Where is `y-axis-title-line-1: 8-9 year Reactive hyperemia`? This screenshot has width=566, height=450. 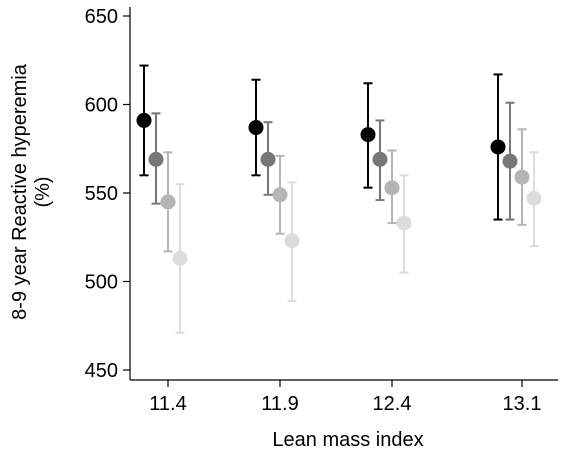 y-axis-title-line-1: 8-9 year Reactive hyperemia is located at coordinates (20, 191).